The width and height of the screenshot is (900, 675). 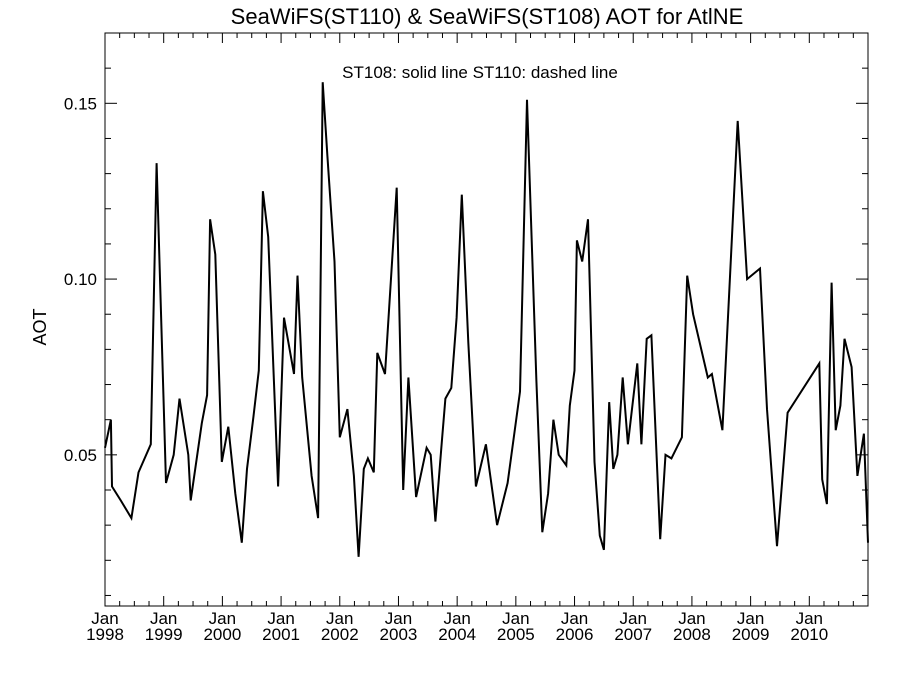 What do you see at coordinates (164, 634) in the screenshot?
I see `x-tick-year-label: 1999` at bounding box center [164, 634].